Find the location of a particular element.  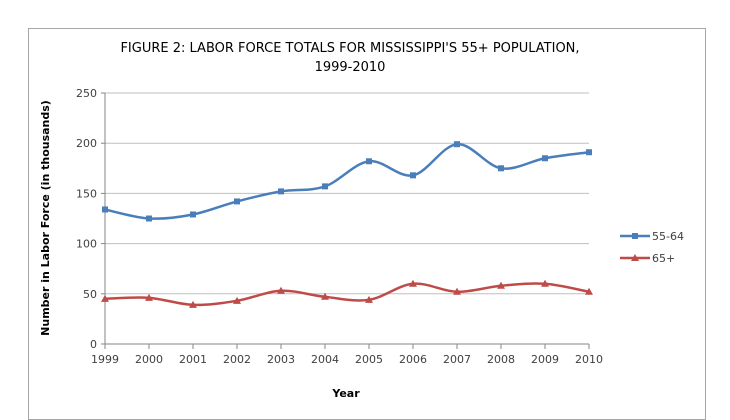

y-tick-label: 200 is located at coordinates (86, 143).